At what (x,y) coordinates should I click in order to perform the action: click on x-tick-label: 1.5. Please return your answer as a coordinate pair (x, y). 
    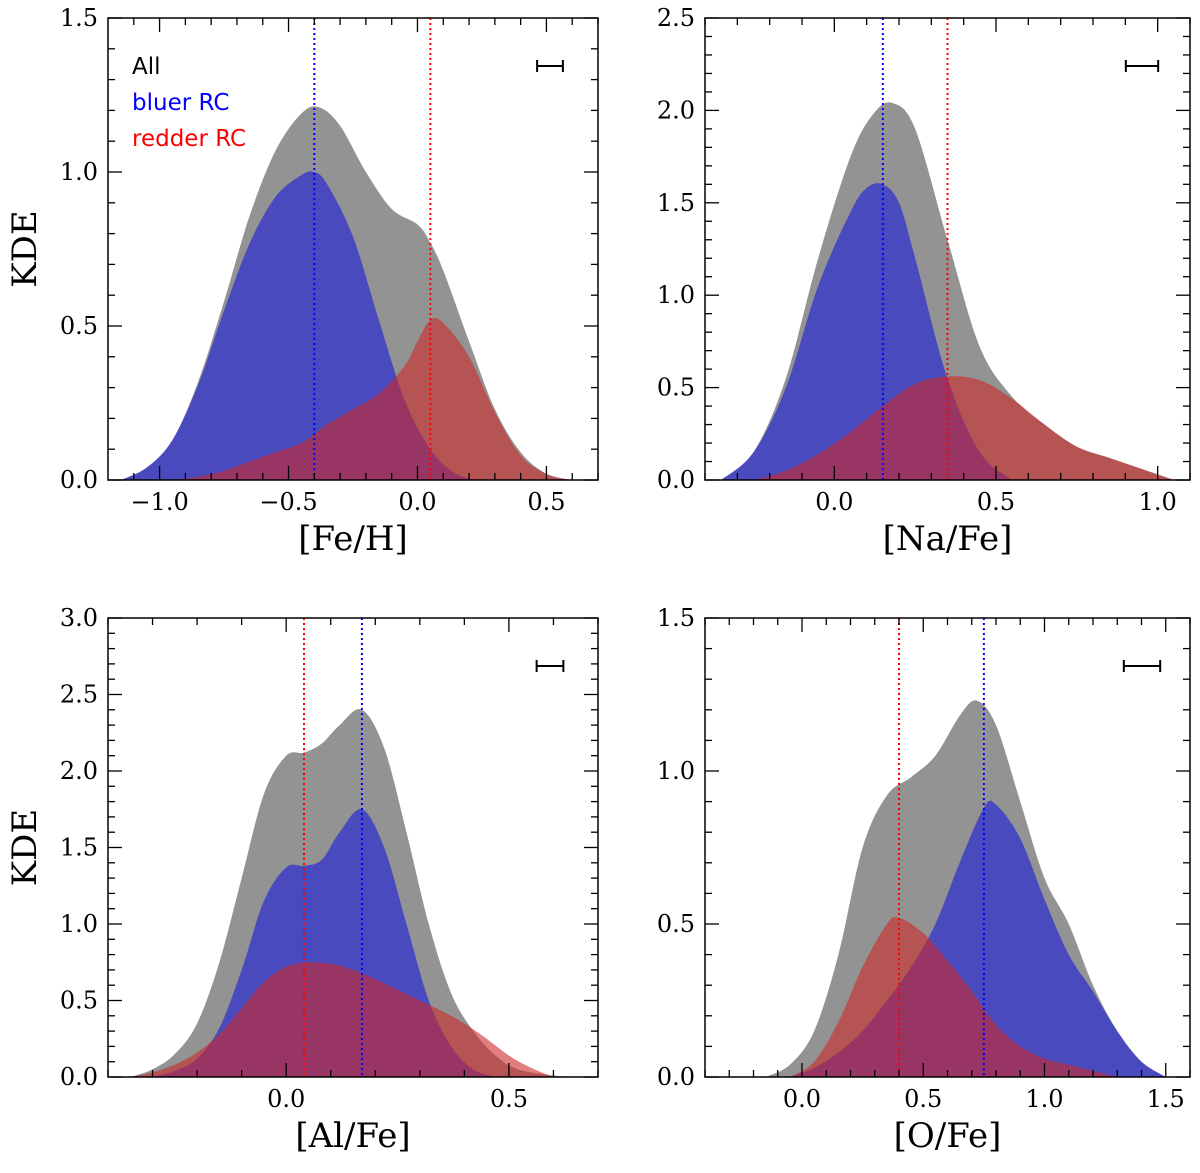
    Looking at the image, I should click on (1166, 1099).